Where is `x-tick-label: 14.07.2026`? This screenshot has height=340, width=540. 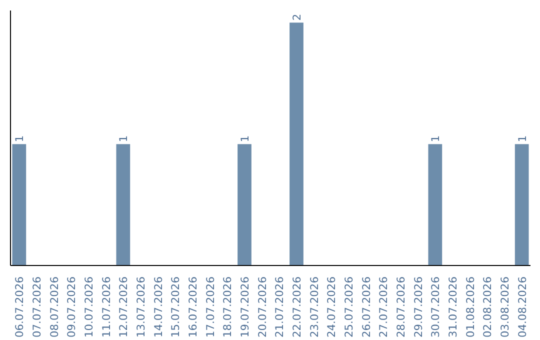
x-tick-label: 14.07.2026 is located at coordinates (158, 307).